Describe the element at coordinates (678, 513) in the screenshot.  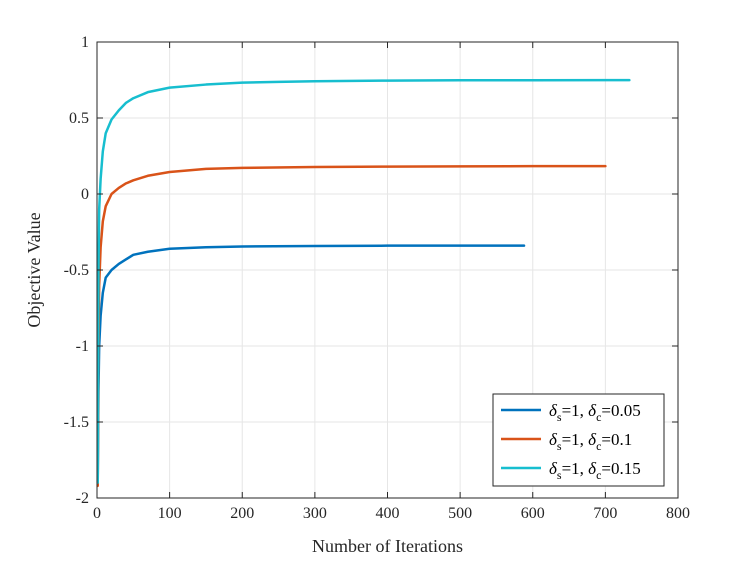
I see `x-tick-label: 800` at that location.